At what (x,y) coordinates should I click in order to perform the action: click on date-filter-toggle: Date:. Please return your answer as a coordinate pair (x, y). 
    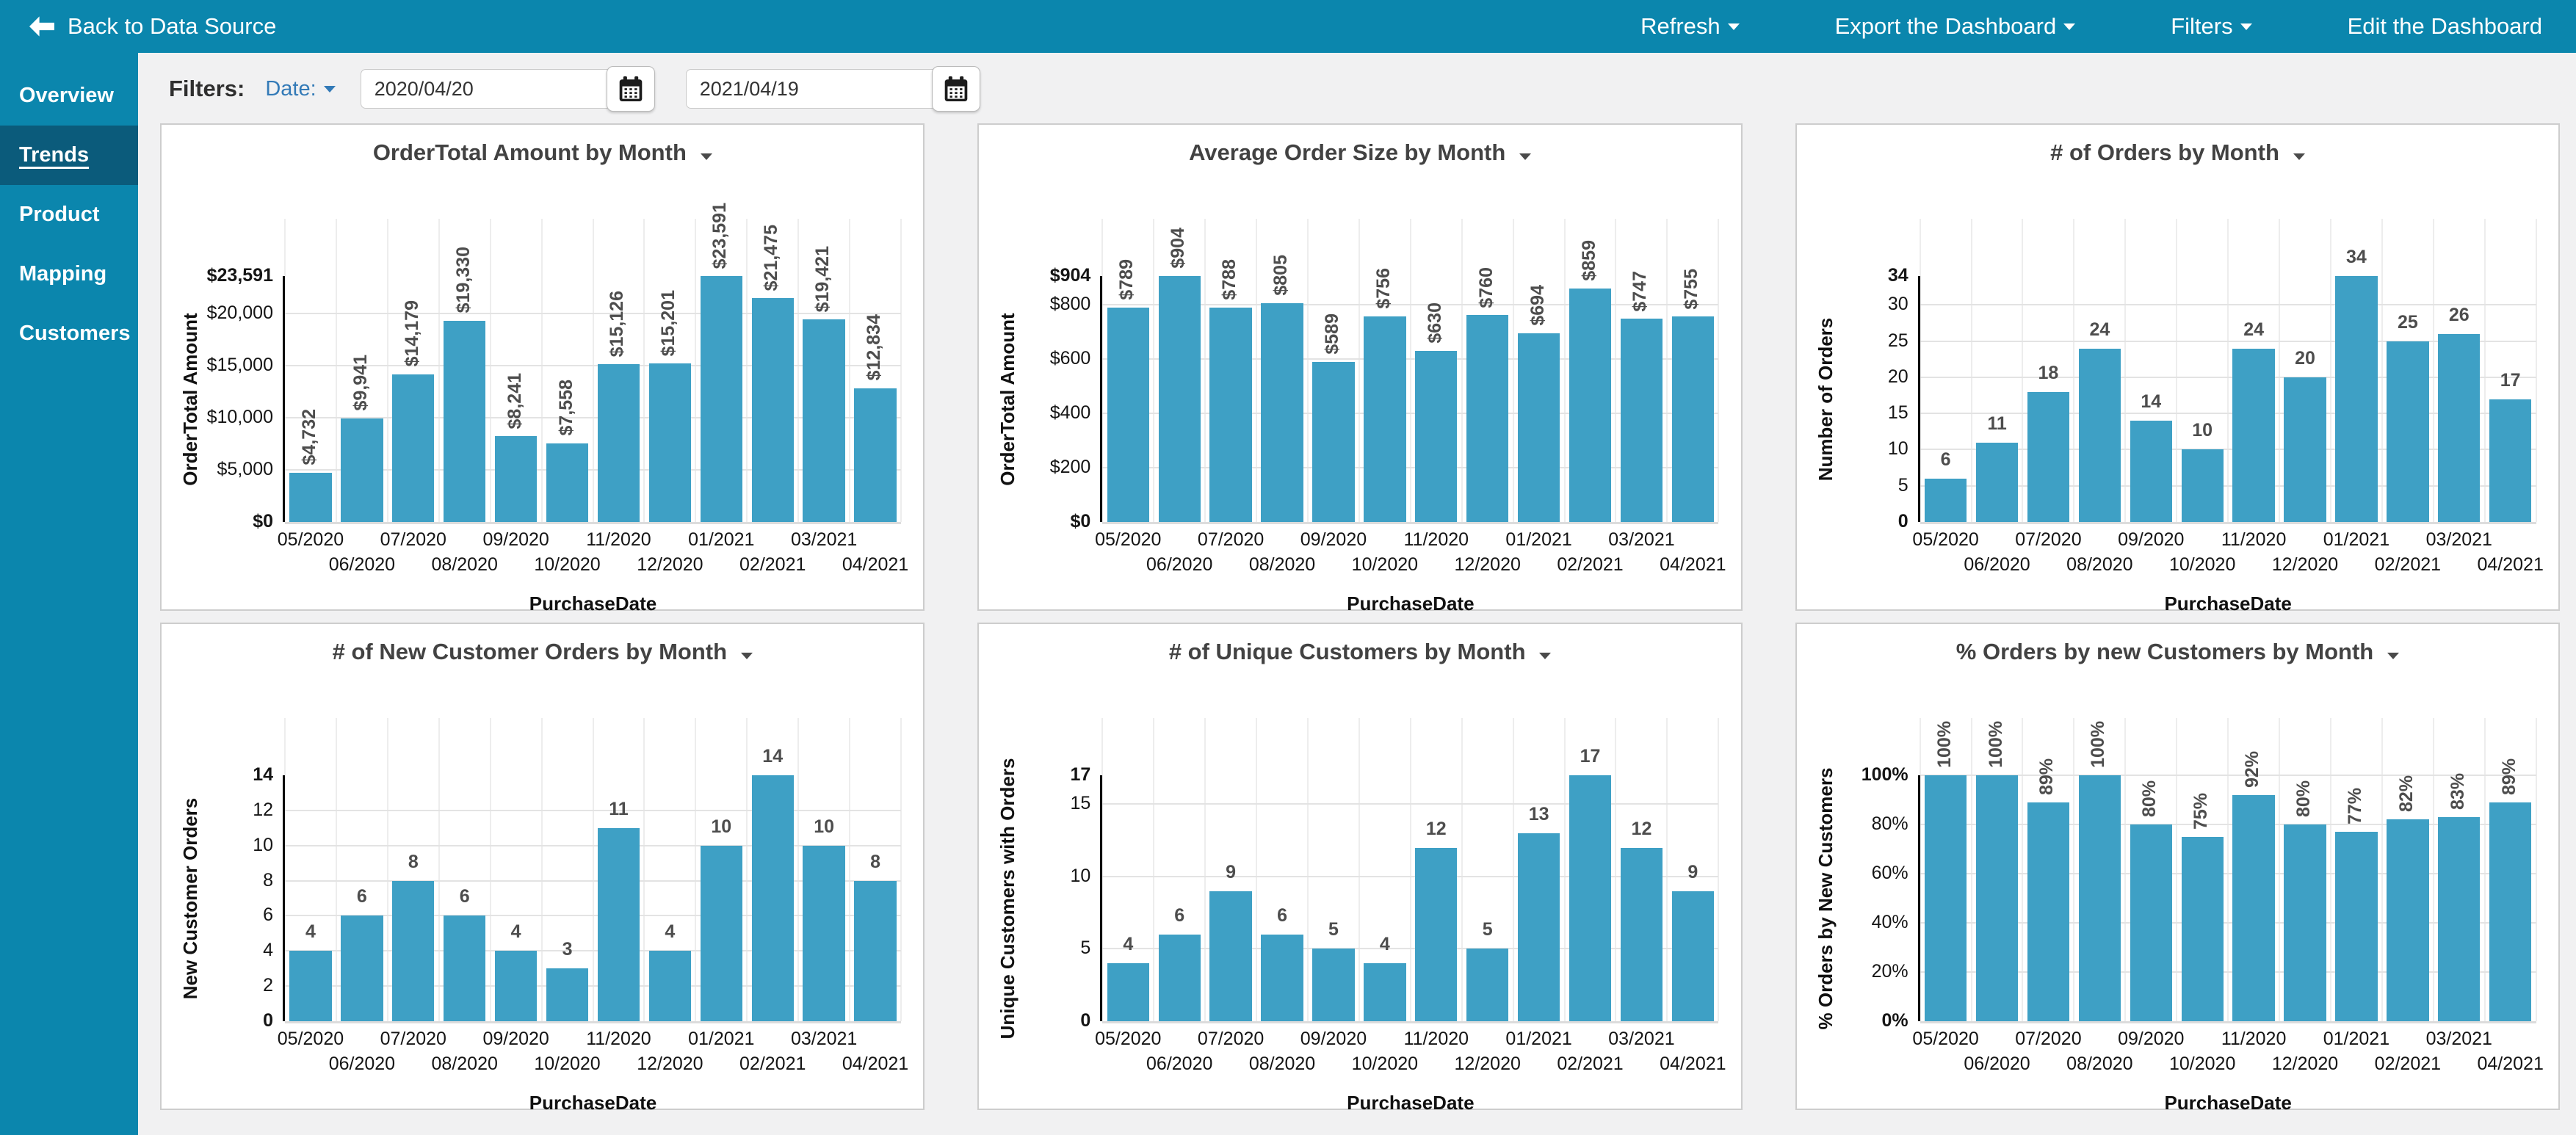
    Looking at the image, I should click on (300, 89).